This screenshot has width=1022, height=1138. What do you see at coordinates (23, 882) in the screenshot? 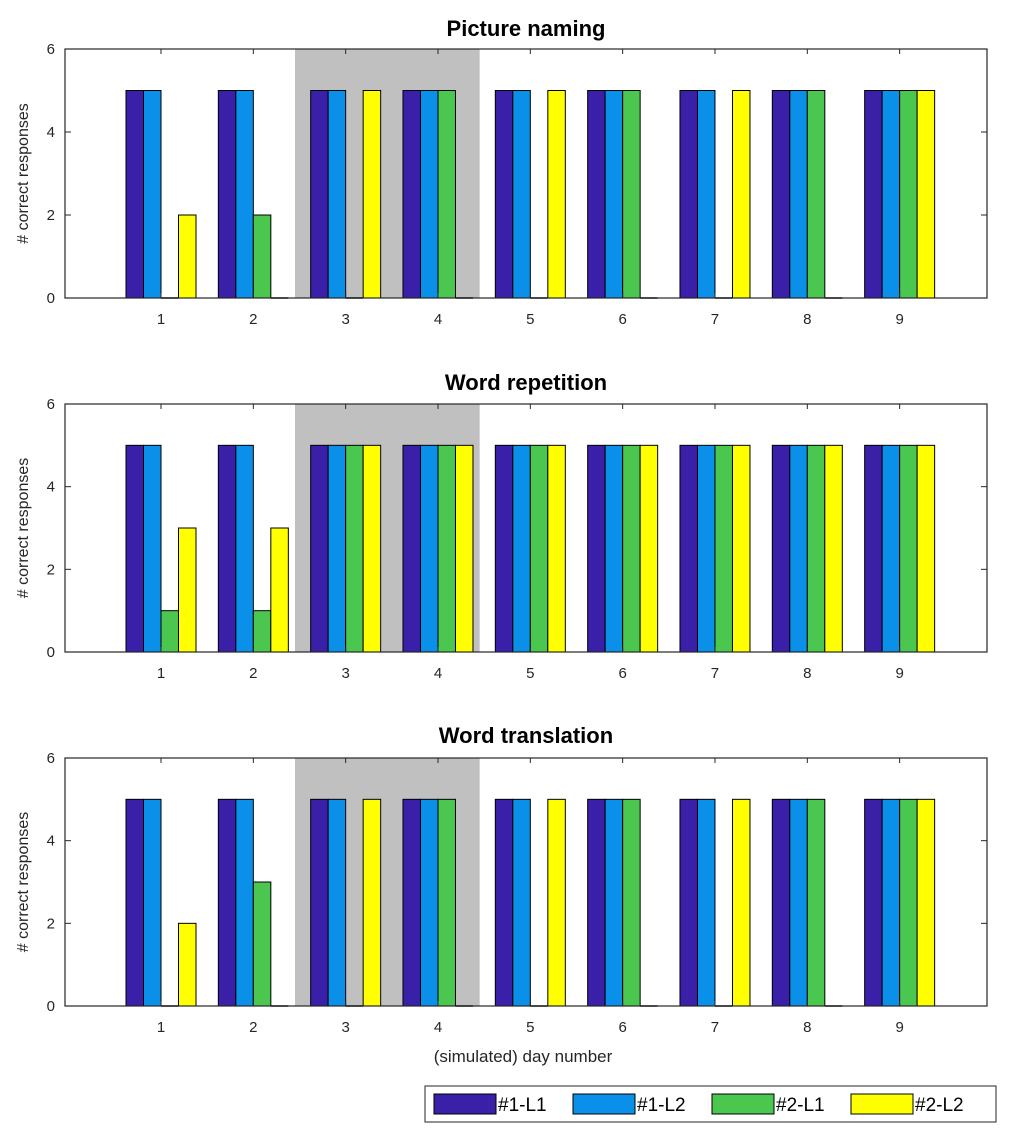
I see `y-axis-label: # correct responses` at bounding box center [23, 882].